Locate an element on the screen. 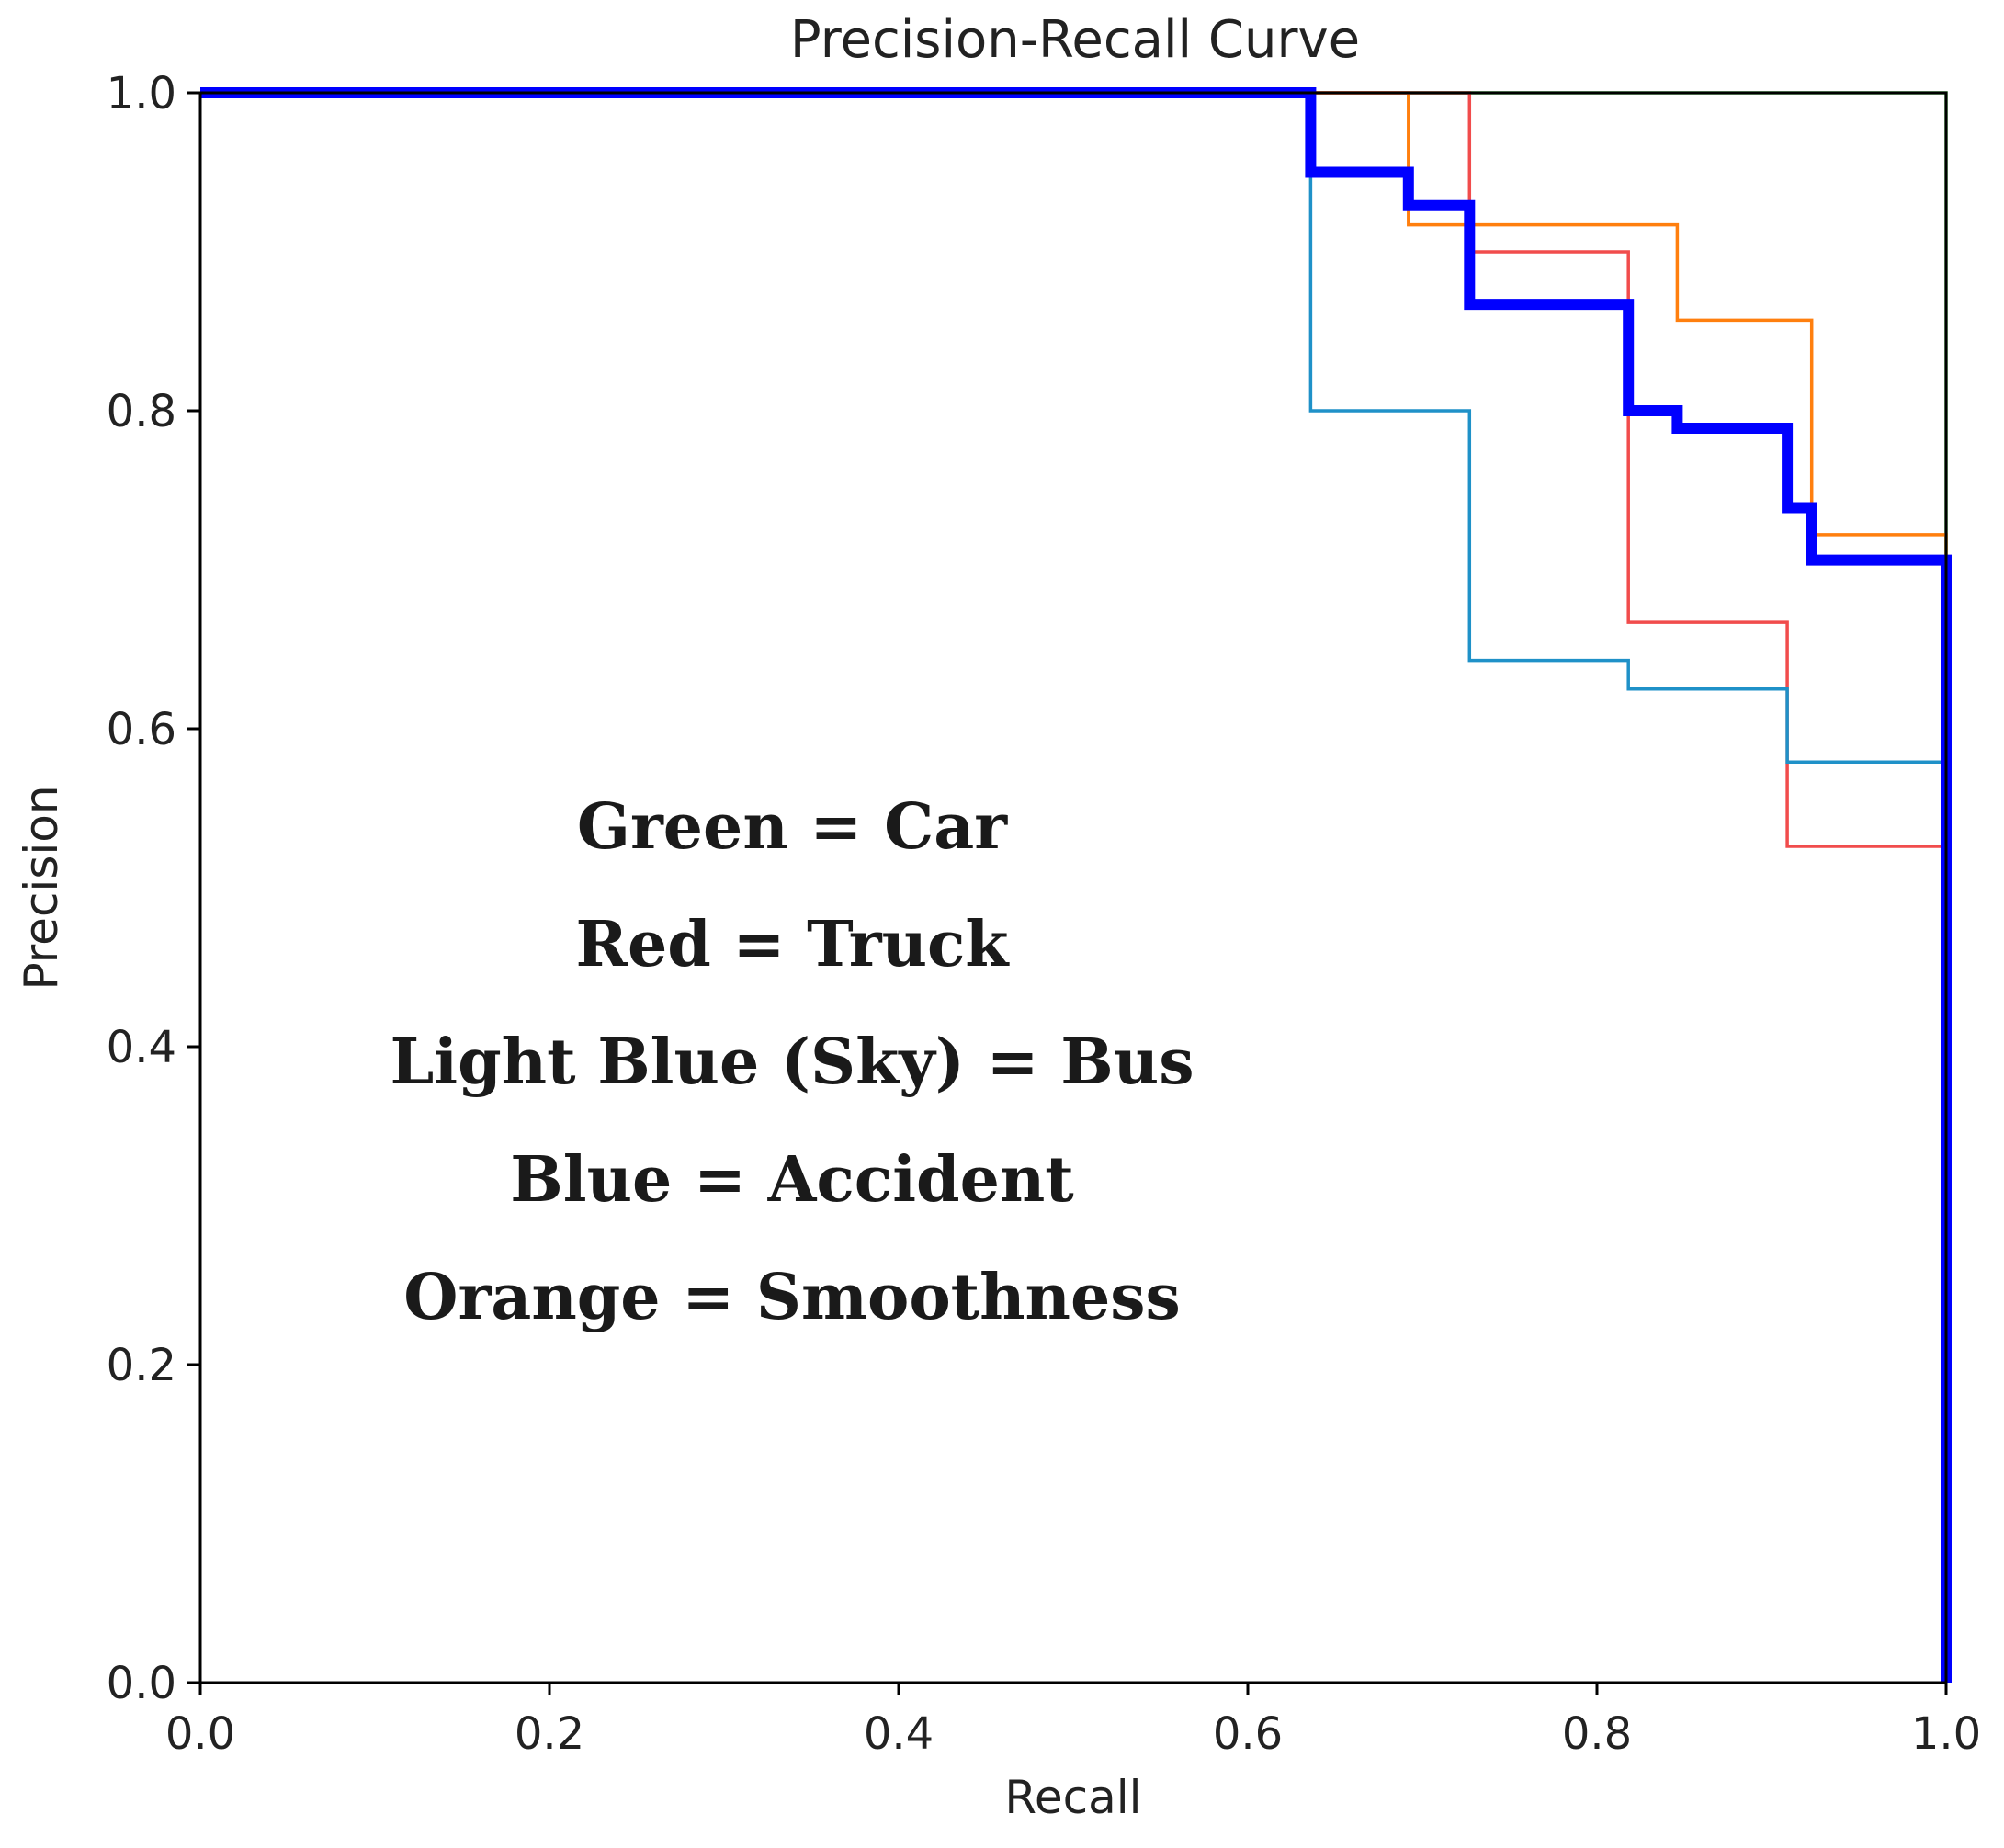 Image resolution: width=2004 pixels, height=1848 pixels. x-tick-label: 0.8 is located at coordinates (1597, 1734).